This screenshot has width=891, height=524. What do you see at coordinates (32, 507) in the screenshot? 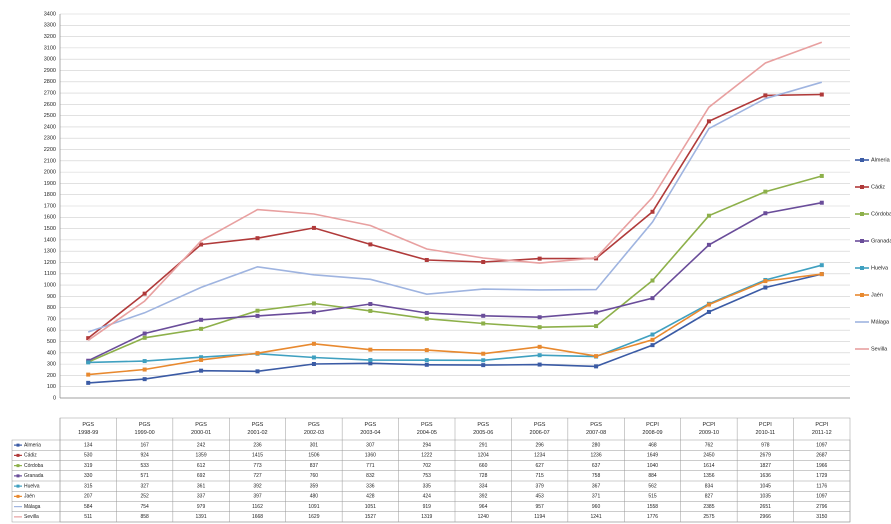
I see `row-label: Málaga` at bounding box center [32, 507].